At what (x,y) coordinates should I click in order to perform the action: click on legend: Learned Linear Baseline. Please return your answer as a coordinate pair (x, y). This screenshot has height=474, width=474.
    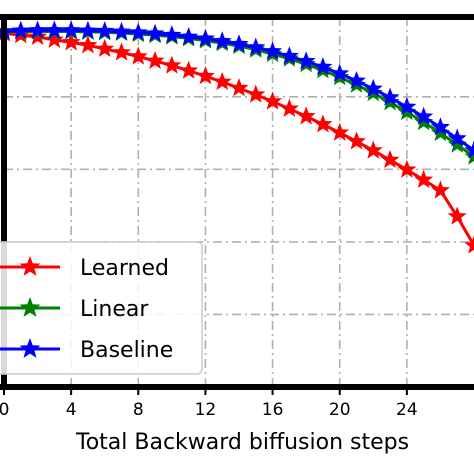
    Looking at the image, I should click on (101, 308).